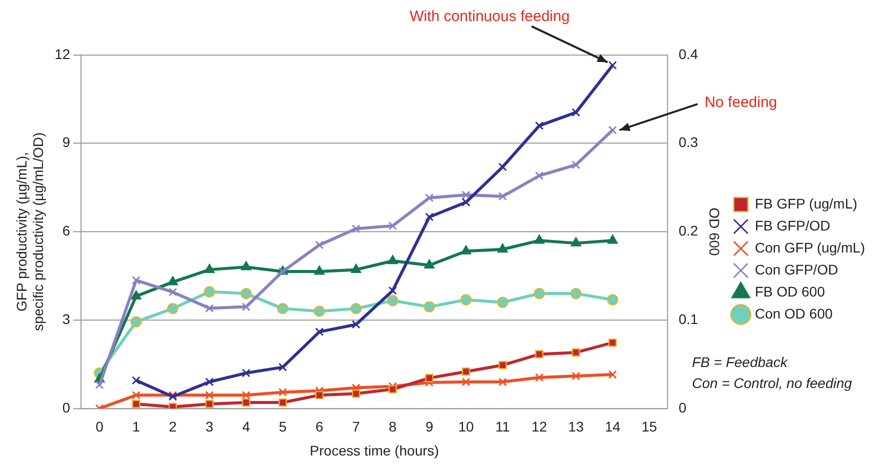  I want to click on x-tick-label: 11, so click(502, 426).